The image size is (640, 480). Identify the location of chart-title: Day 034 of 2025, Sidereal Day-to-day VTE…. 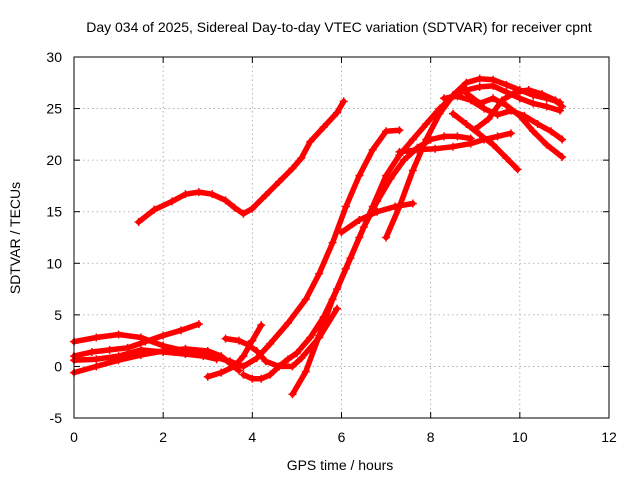
(339, 27).